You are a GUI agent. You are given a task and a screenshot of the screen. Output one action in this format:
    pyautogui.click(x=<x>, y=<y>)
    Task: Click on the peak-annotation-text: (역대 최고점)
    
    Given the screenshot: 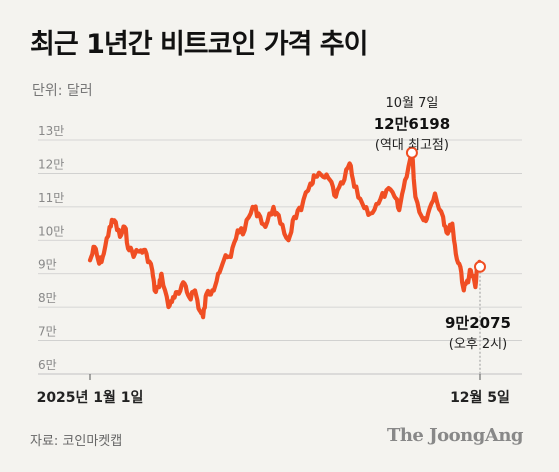 What is the action you would take?
    pyautogui.click(x=412, y=145)
    